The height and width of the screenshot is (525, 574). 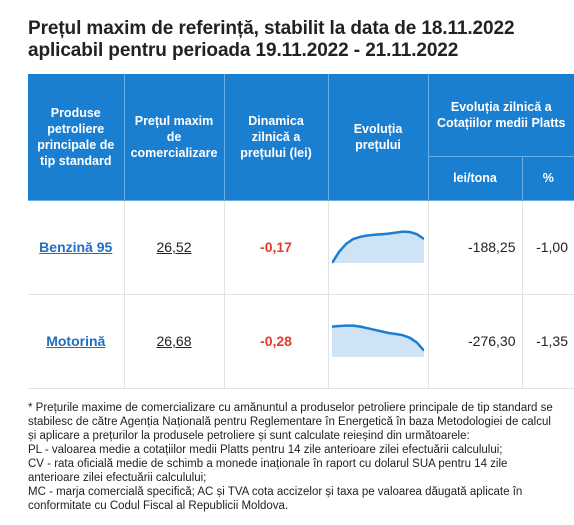 I want to click on price-value: 26,52, so click(x=174, y=247).